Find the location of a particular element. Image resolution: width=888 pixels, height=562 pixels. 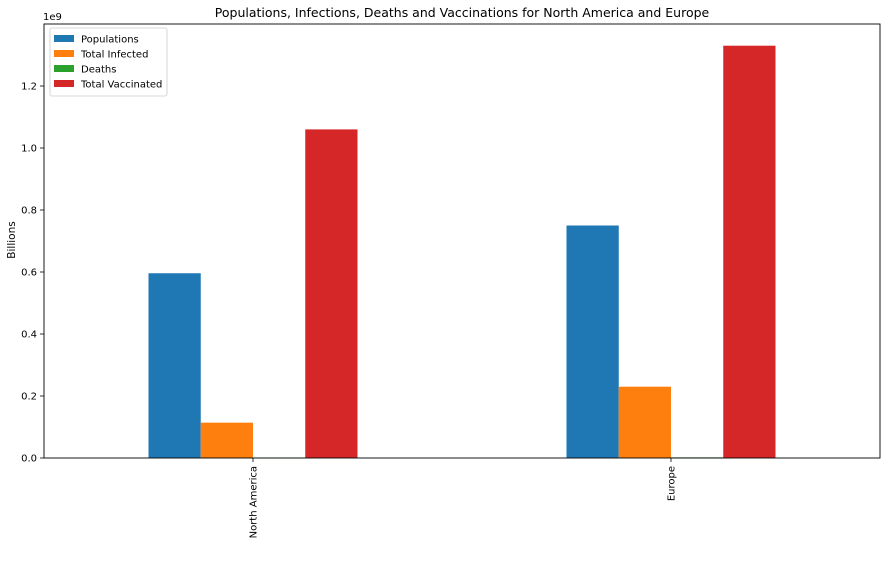

y-tick-label: 0.6 is located at coordinates (29, 273).